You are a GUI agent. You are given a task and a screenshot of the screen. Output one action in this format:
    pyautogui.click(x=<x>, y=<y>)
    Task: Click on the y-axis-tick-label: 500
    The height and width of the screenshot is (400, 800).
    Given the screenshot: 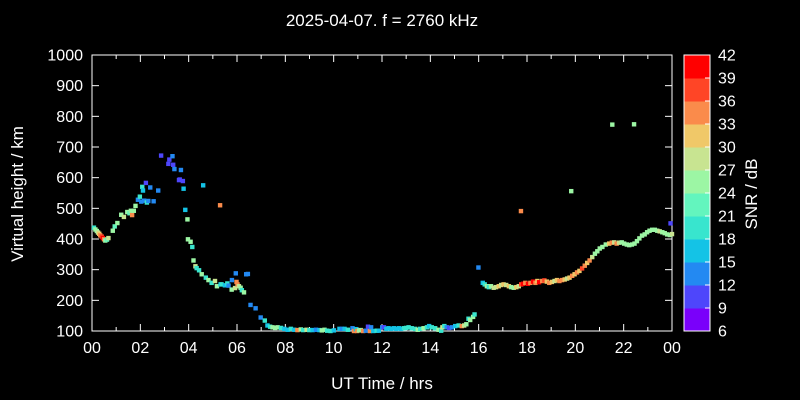 What is the action you would take?
    pyautogui.click(x=69, y=209)
    